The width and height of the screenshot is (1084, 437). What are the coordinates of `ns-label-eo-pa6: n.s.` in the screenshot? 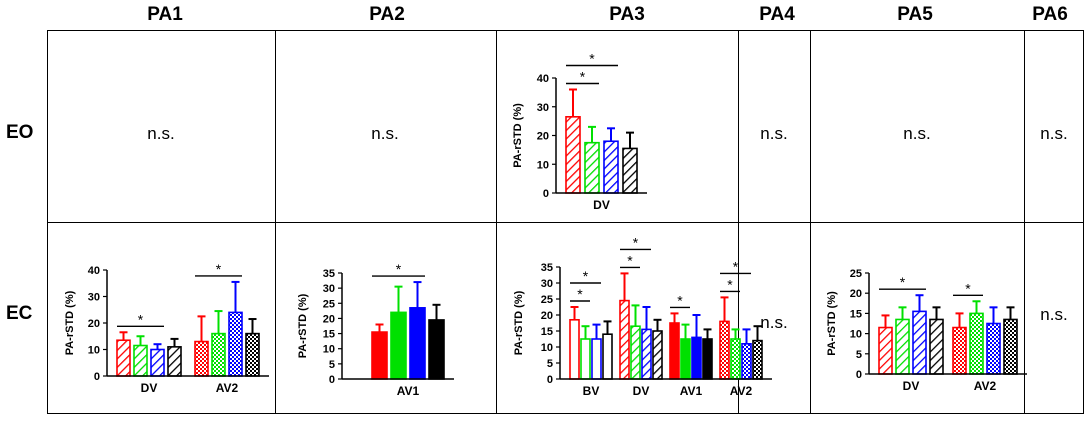 It's located at (1054, 133).